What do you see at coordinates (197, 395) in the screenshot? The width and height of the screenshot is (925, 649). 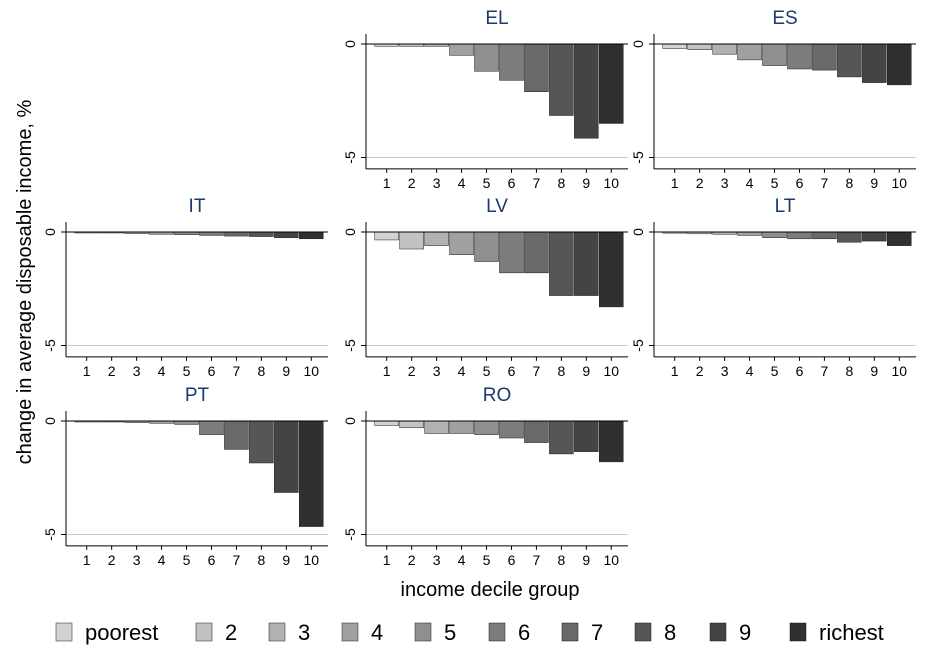 I see `panel-title: PT` at bounding box center [197, 395].